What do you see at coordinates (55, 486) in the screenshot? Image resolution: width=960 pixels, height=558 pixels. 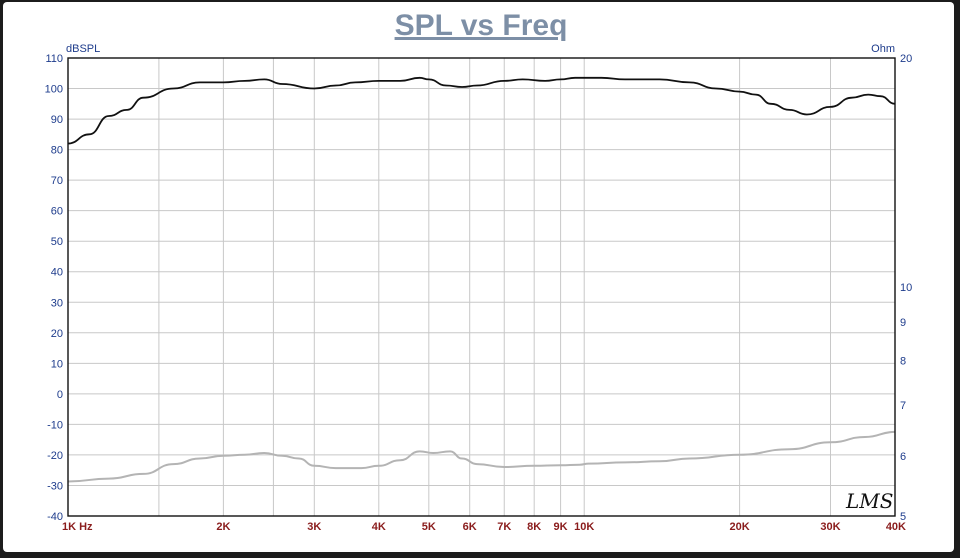 I see `left-tick-label: -30` at bounding box center [55, 486].